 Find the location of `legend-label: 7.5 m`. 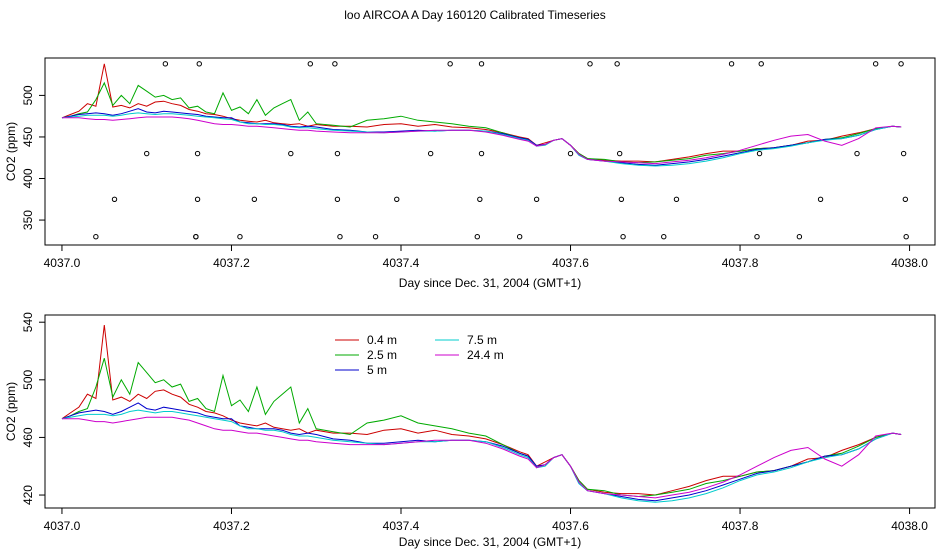

legend-label: 7.5 m is located at coordinates (482, 340).